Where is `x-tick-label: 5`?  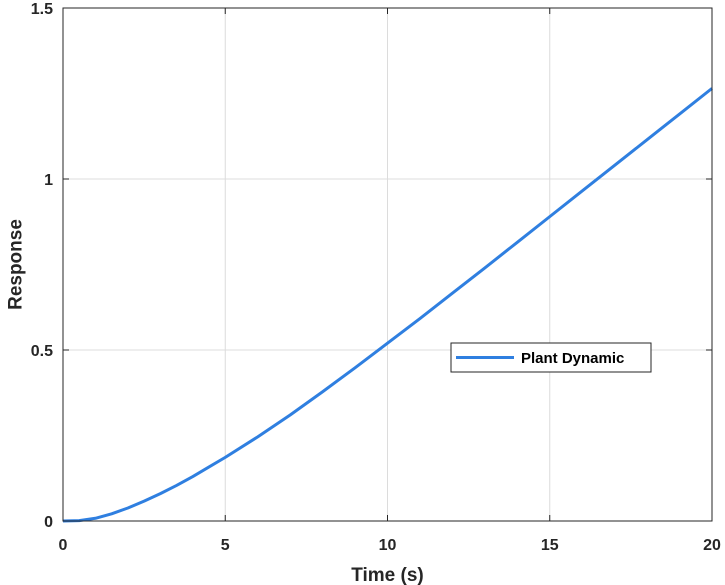 x-tick-label: 5 is located at coordinates (225, 545).